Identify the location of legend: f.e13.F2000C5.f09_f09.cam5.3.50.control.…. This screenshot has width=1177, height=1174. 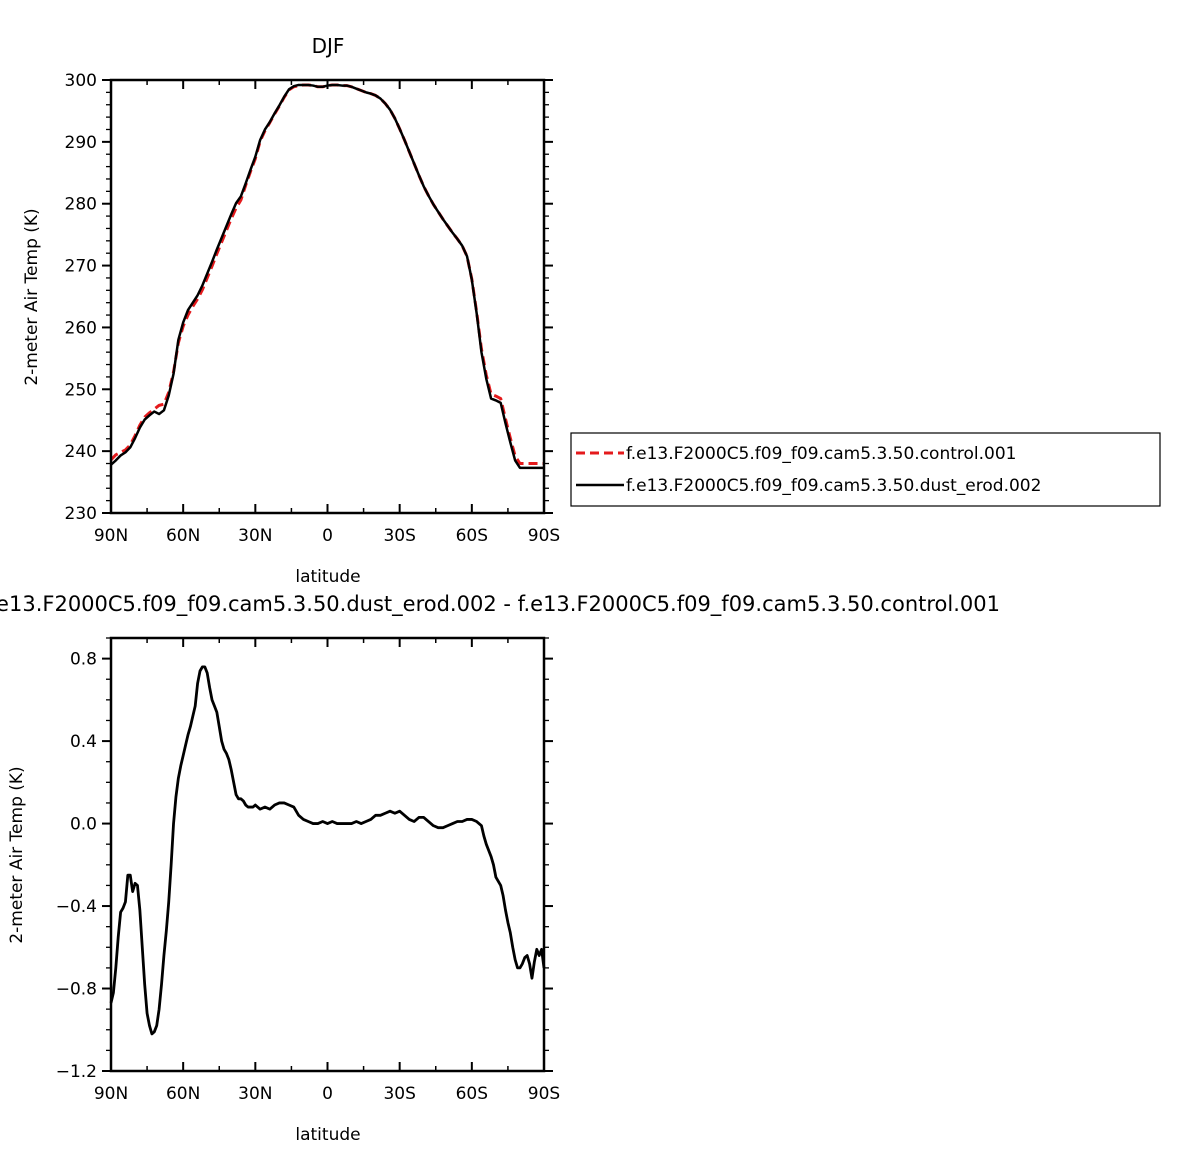
(865, 469).